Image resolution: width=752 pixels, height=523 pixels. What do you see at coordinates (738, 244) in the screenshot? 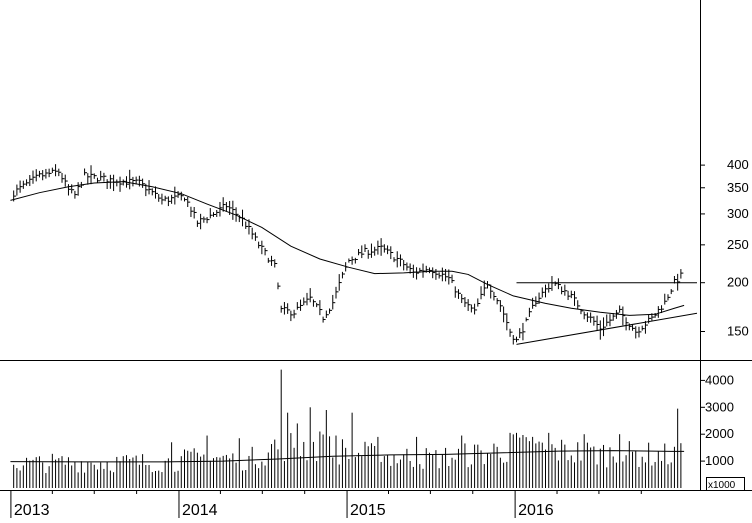
I see `price-y-tick-label: 250` at bounding box center [738, 244].